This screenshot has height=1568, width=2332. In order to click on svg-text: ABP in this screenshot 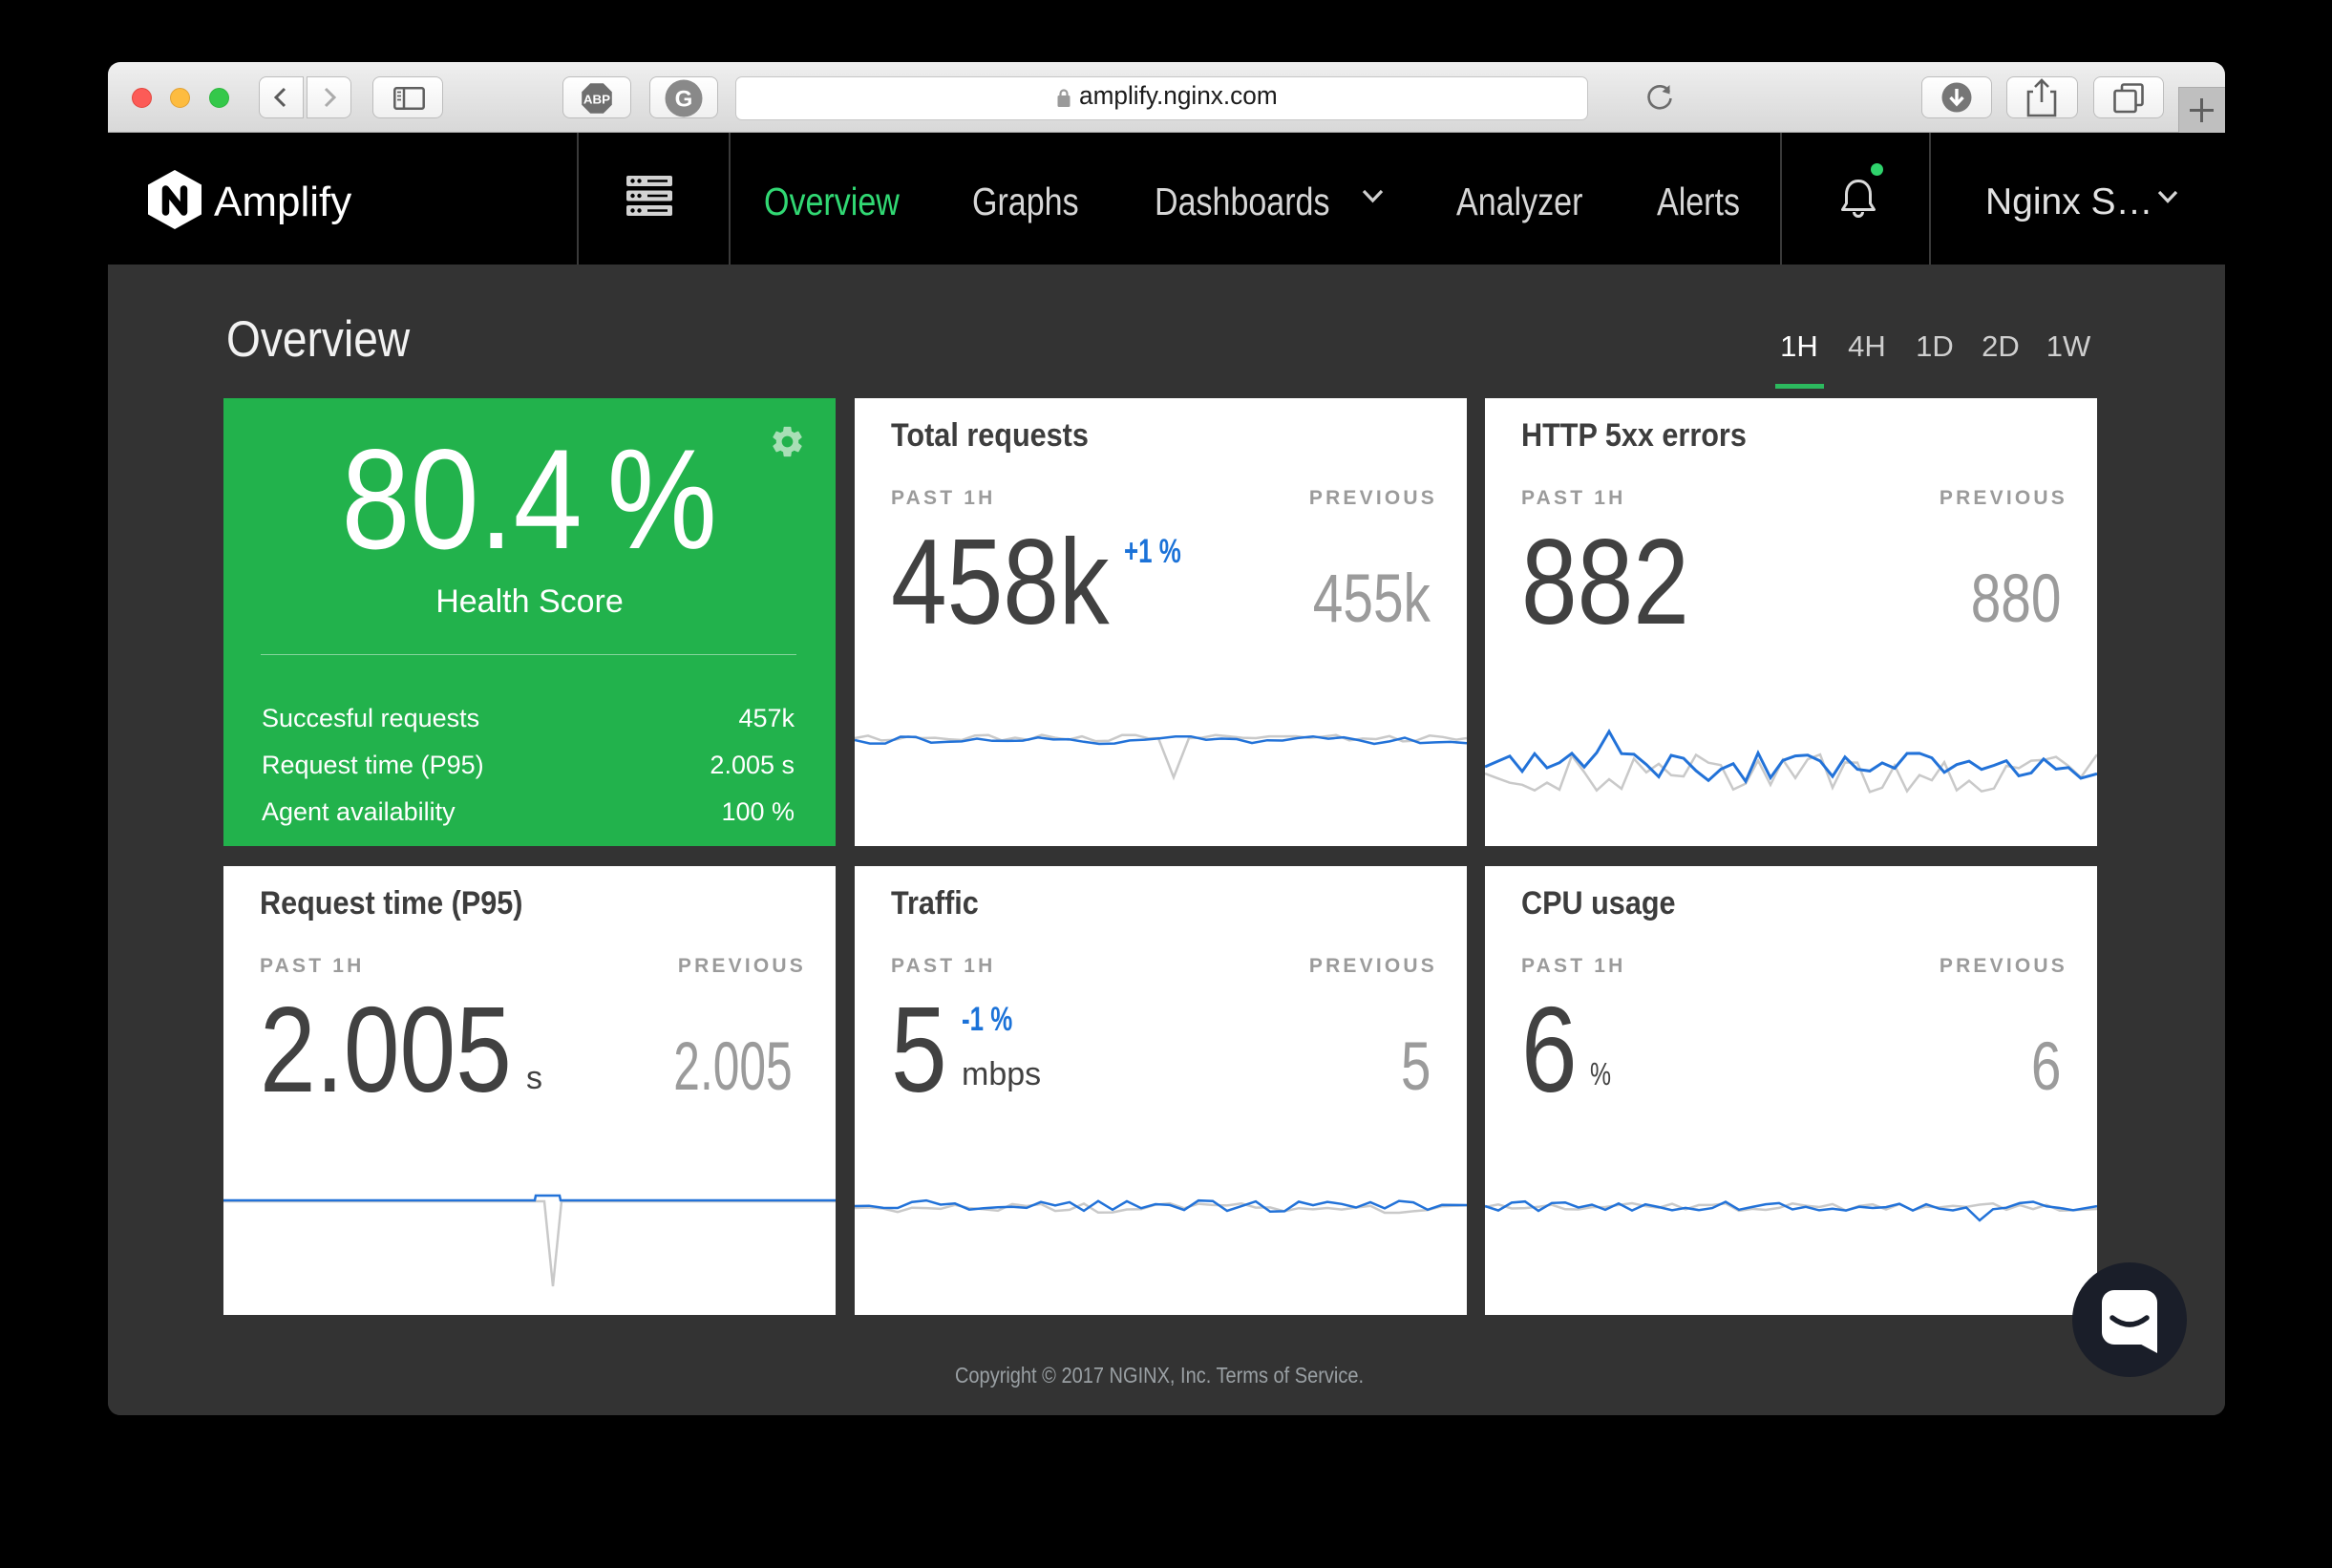, I will do `click(597, 99)`.